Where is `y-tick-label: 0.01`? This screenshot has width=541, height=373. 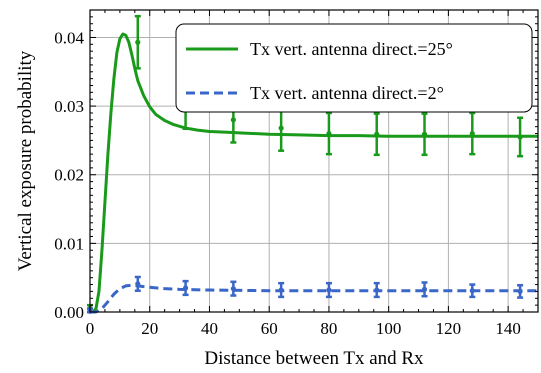
y-tick-label: 0.01 is located at coordinates (69, 243).